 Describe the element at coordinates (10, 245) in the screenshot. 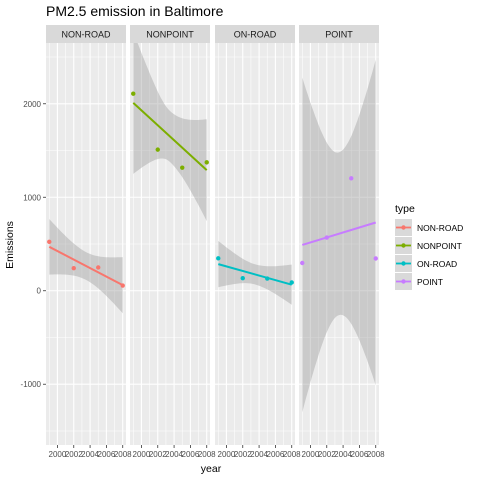

I see `y-axis-title: Emissions` at that location.